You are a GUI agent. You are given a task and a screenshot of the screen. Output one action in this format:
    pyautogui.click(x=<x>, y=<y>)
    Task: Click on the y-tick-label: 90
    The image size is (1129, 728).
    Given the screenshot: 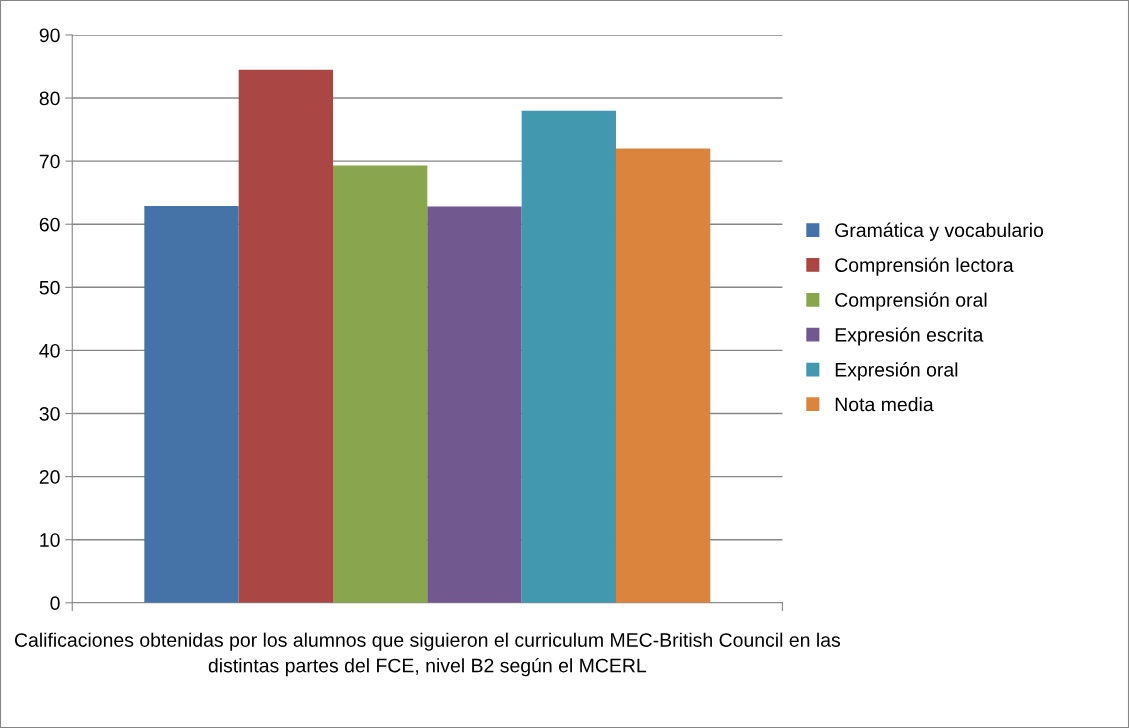 What is the action you would take?
    pyautogui.click(x=49, y=35)
    